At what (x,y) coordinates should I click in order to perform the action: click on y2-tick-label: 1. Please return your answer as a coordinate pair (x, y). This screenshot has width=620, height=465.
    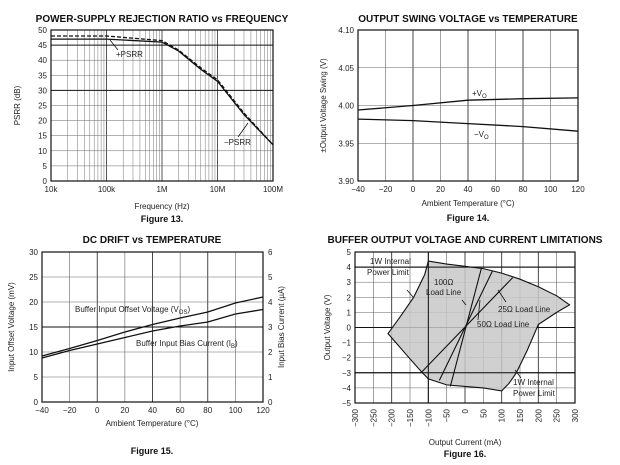
    Looking at the image, I should click on (270, 377).